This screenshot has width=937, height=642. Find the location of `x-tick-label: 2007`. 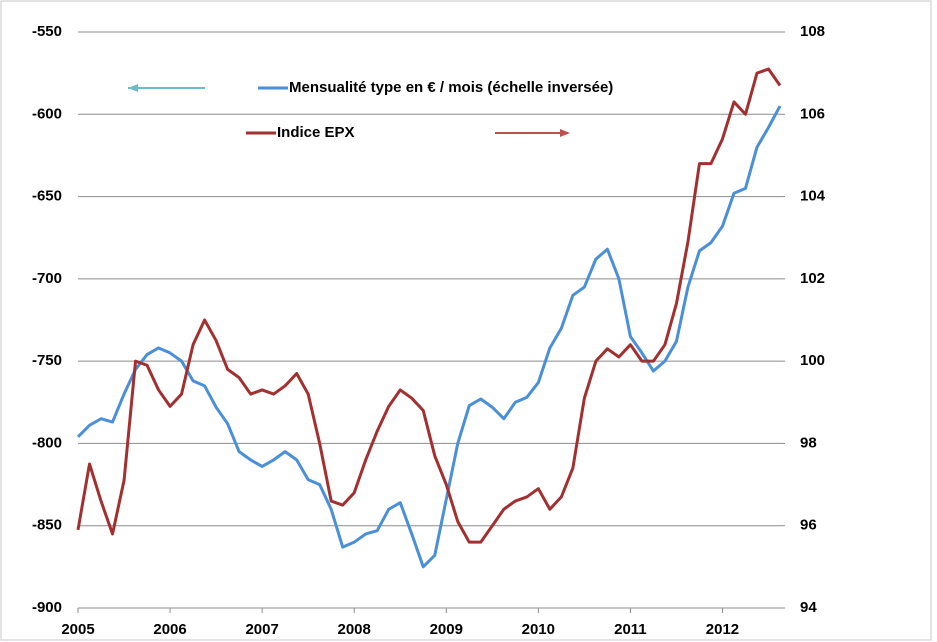

x-tick-label: 2007 is located at coordinates (261, 629).